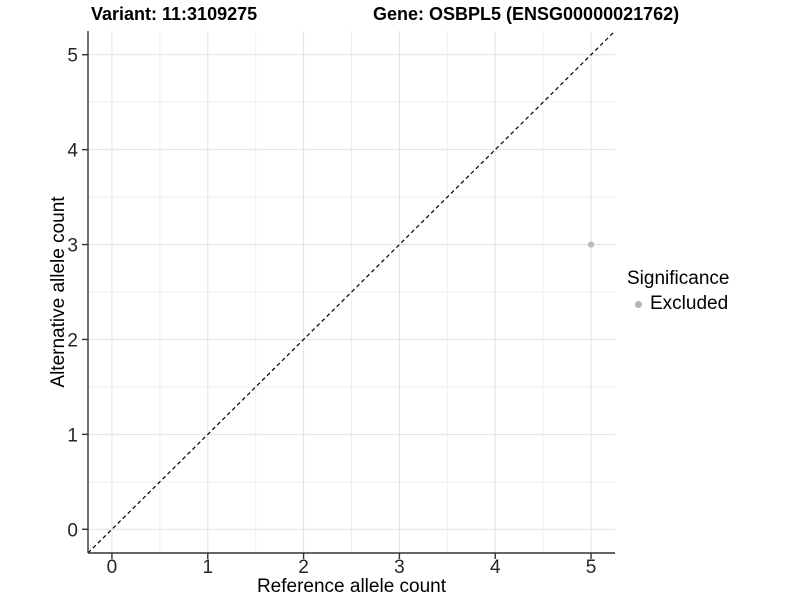  I want to click on x-tick-label: 3, so click(399, 567).